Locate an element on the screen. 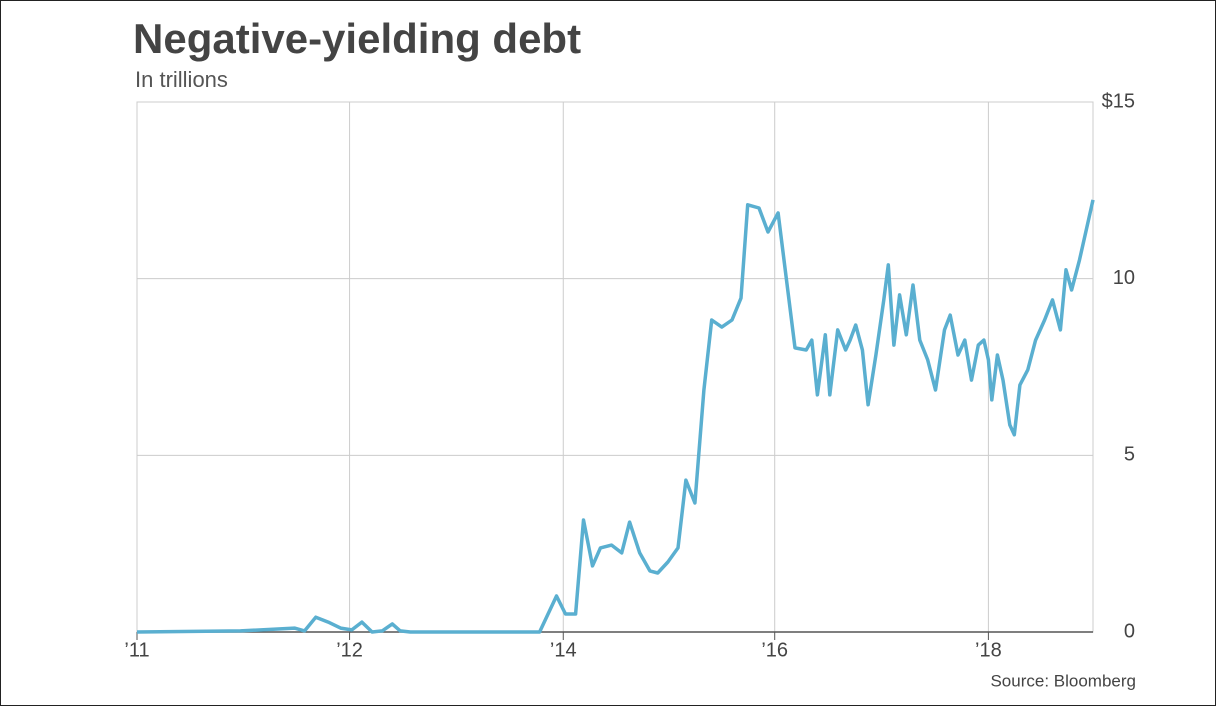 Image resolution: width=1216 pixels, height=706 pixels. x-tick-label: ’12 is located at coordinates (349, 650).